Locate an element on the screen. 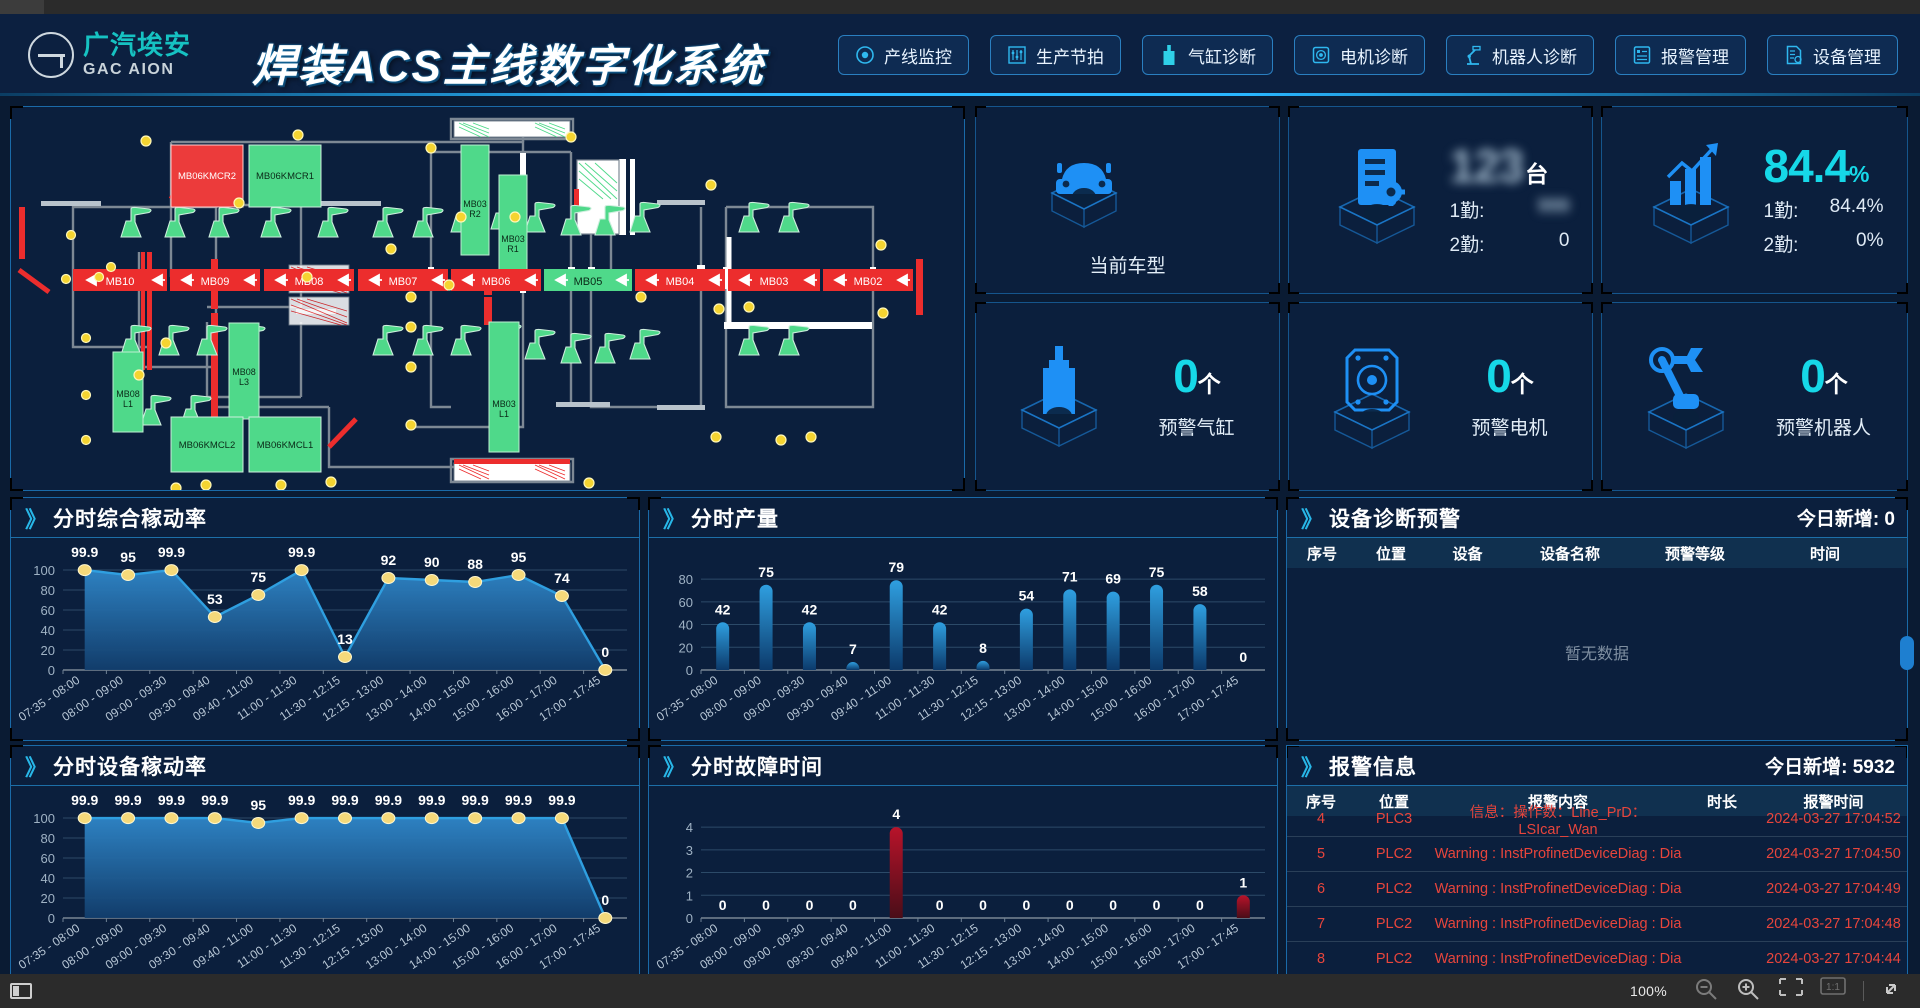 This screenshot has width=1920, height=1008. warn-cylinder-caption: 预警气缸 is located at coordinates (1196, 428).